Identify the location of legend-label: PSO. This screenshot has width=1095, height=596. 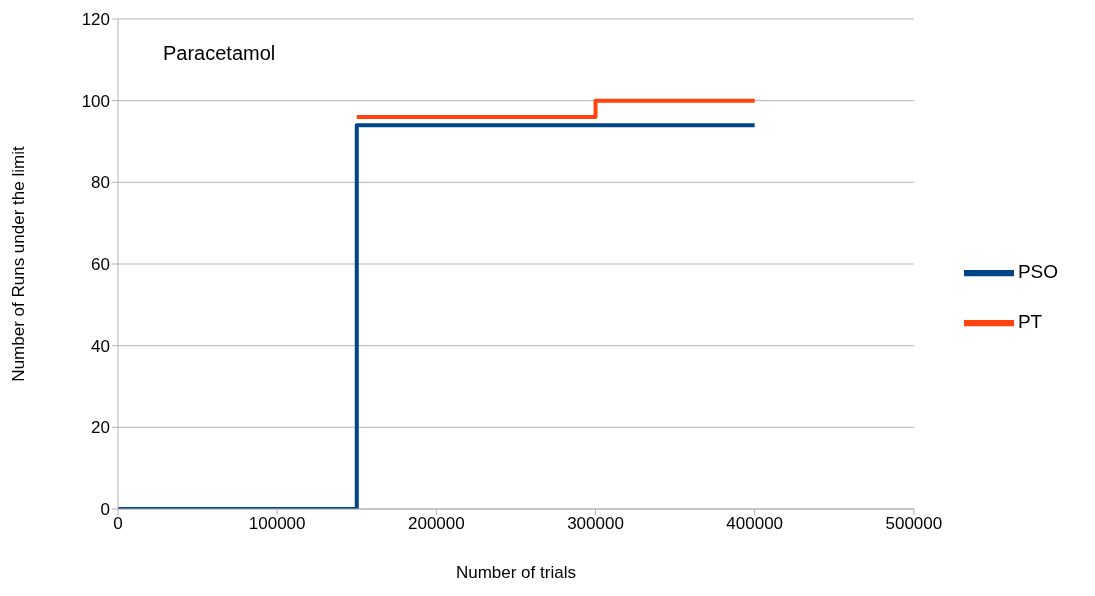
(1037, 272).